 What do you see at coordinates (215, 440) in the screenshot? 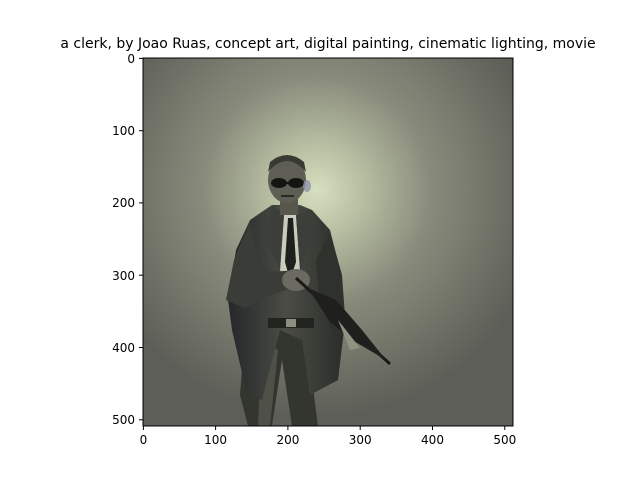
I see `x-tick-label: 100` at bounding box center [215, 440].